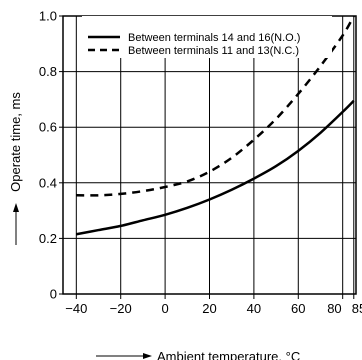  I want to click on legend-label-nc: Between terminals 11 and 13(N.C.), so click(213, 51).